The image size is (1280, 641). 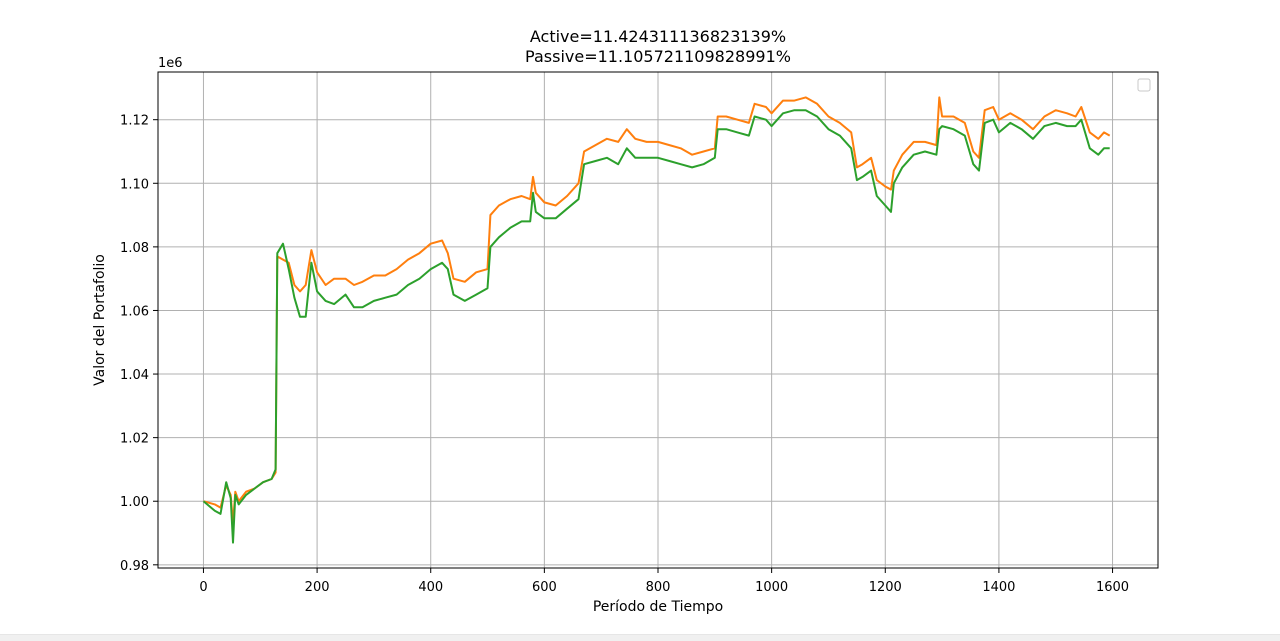 I want to click on chart-title-line-1: Active=11.424311136823139%, so click(x=658, y=36).